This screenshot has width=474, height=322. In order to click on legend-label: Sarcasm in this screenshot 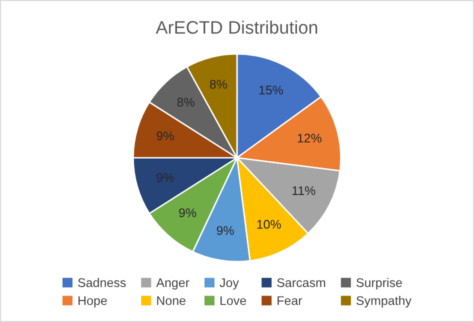, I will do `click(301, 283)`.